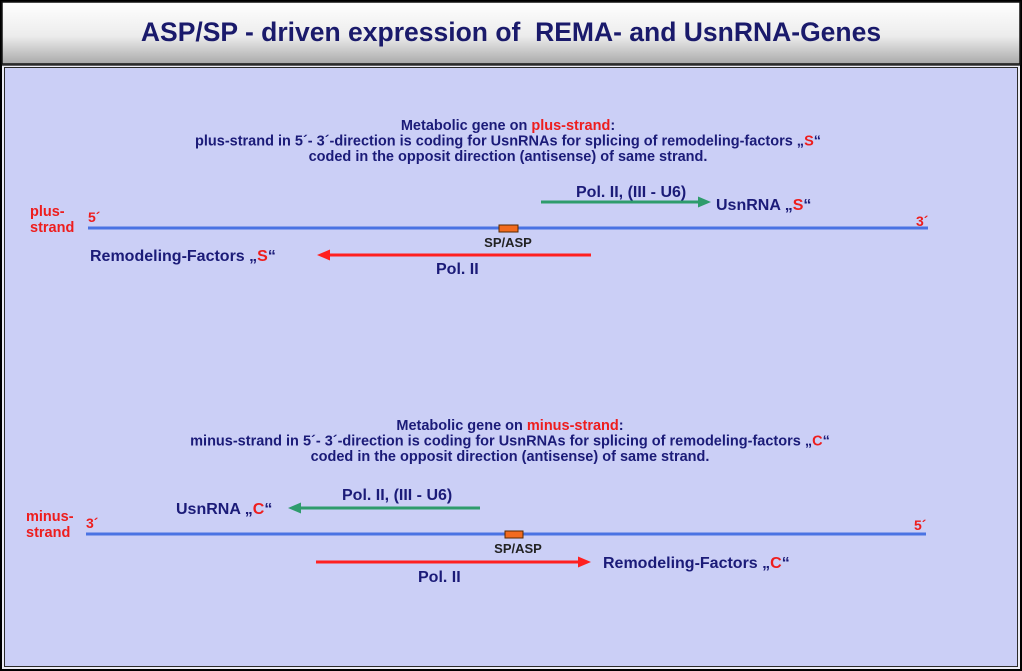  I want to click on minus-remodeling-arrow, so click(453, 562).